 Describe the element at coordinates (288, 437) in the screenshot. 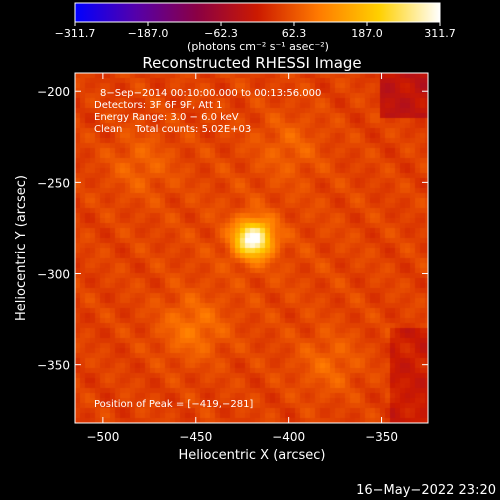

I see `x-tick-label: −400` at that location.